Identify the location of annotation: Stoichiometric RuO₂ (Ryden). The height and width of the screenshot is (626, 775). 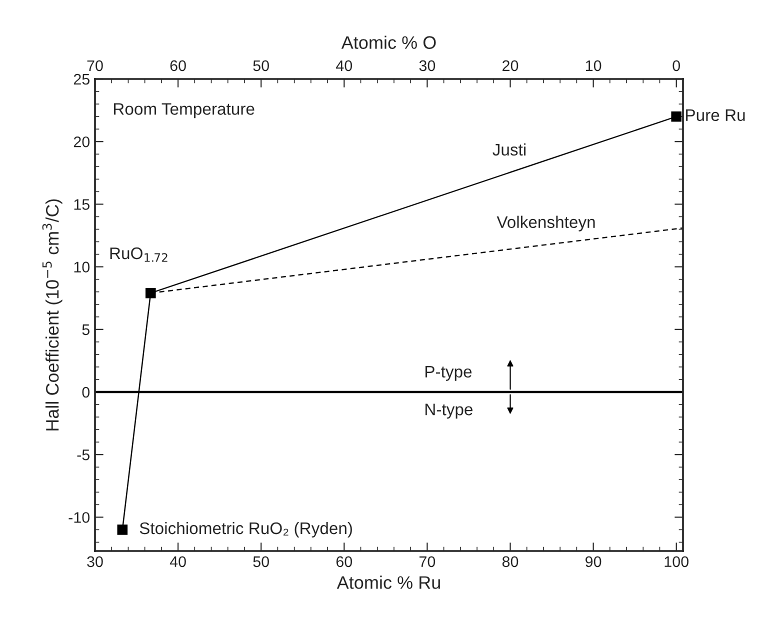
(246, 530).